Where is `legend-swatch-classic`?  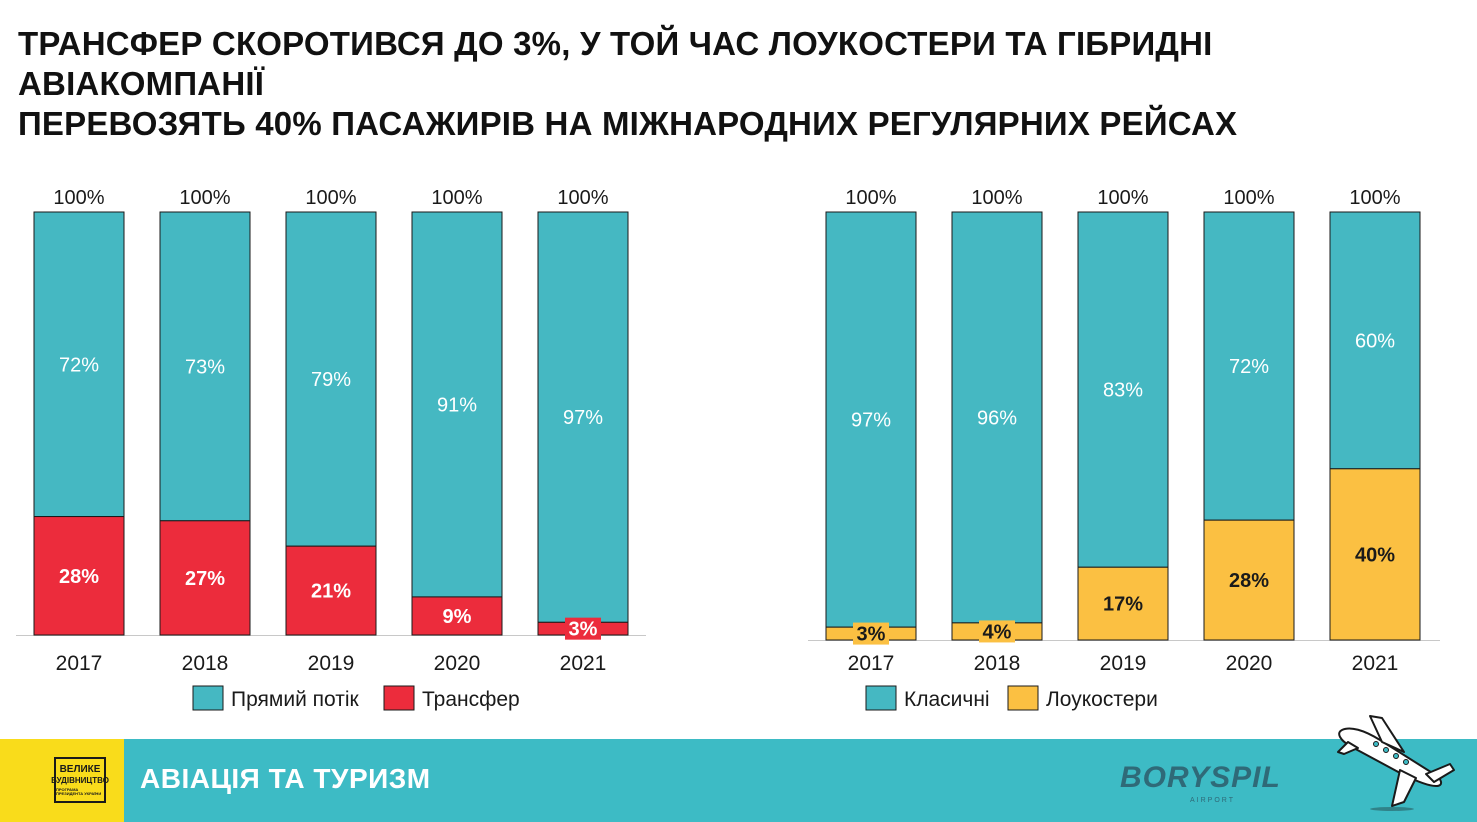 legend-swatch-classic is located at coordinates (881, 698).